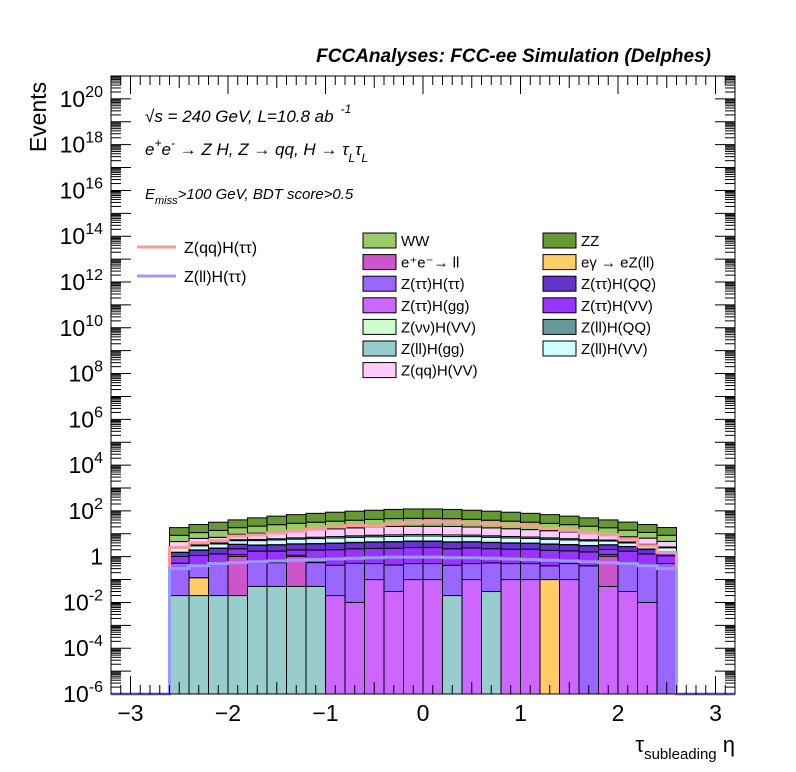  Describe the element at coordinates (614, 349) in the screenshot. I see `legend-label: Z(ll)H(VV)` at that location.